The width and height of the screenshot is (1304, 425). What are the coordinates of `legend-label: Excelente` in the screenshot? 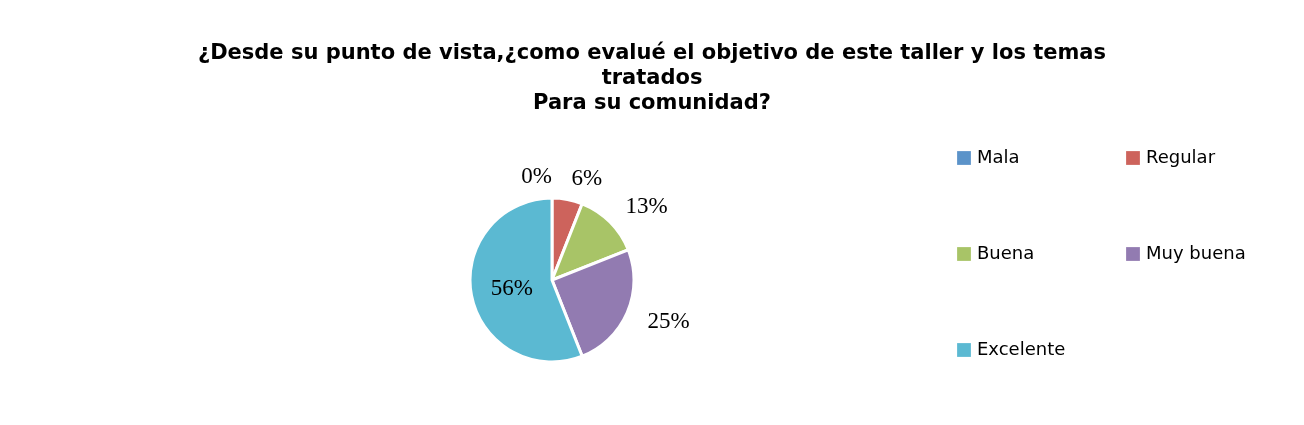 It's located at (1021, 348).